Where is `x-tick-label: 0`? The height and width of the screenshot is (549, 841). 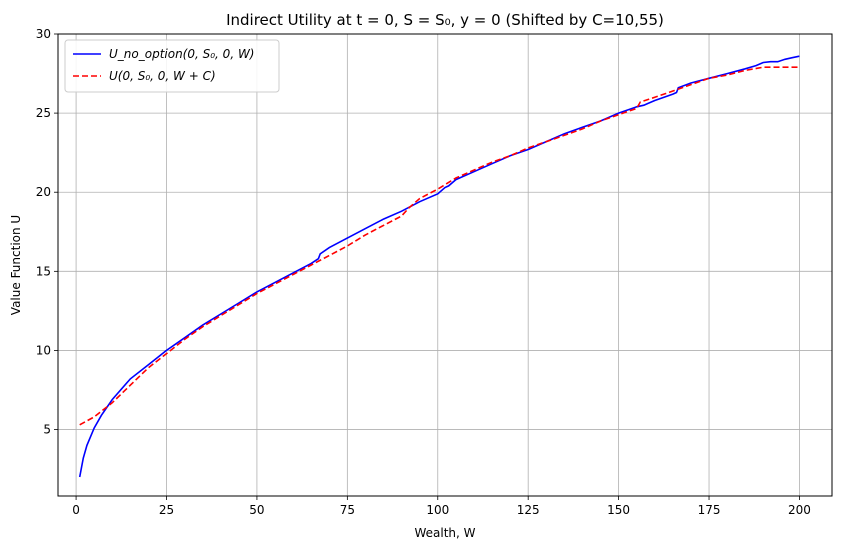
x-tick-label: 0 is located at coordinates (76, 510).